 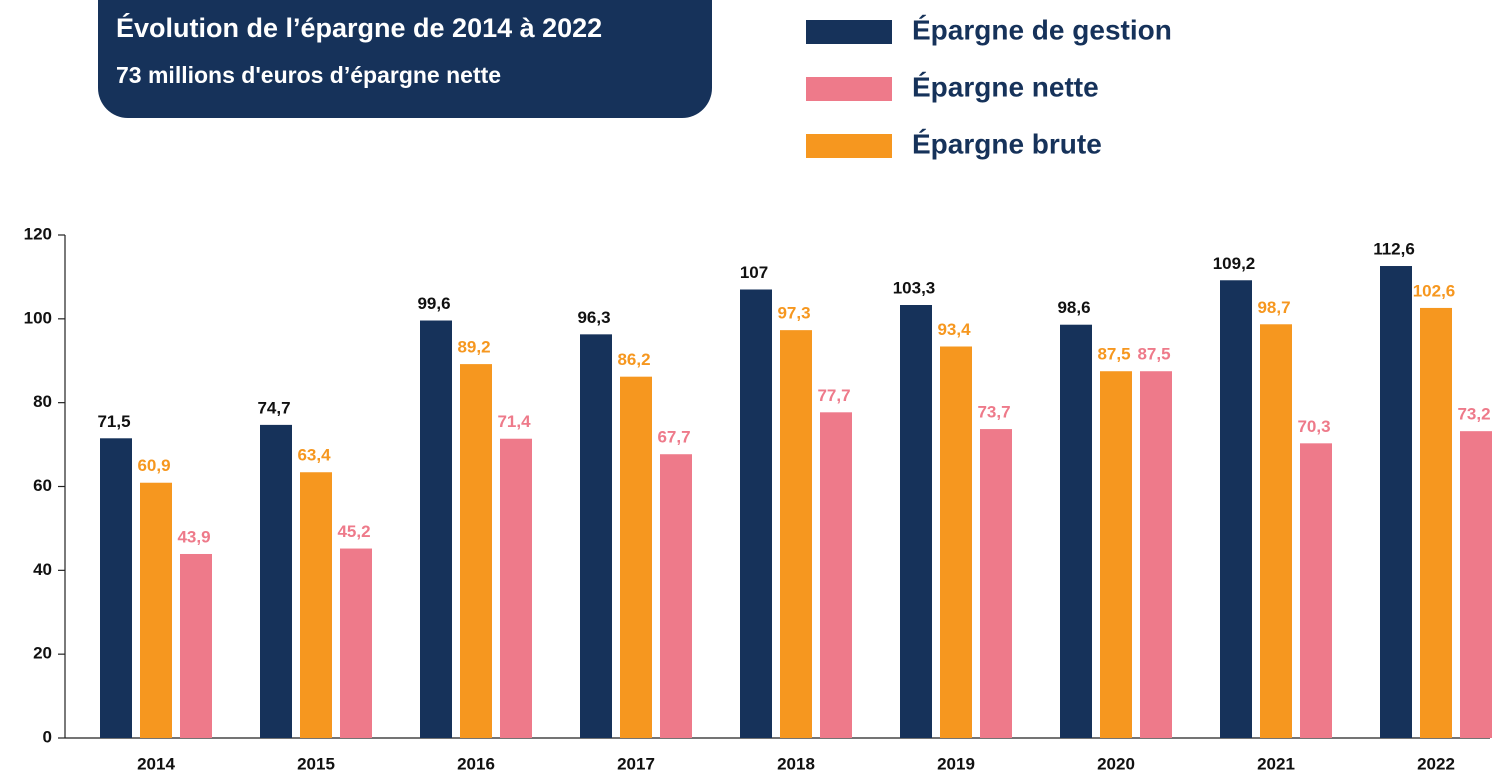 What do you see at coordinates (1394, 249) in the screenshot?
I see `value-label: 112,6` at bounding box center [1394, 249].